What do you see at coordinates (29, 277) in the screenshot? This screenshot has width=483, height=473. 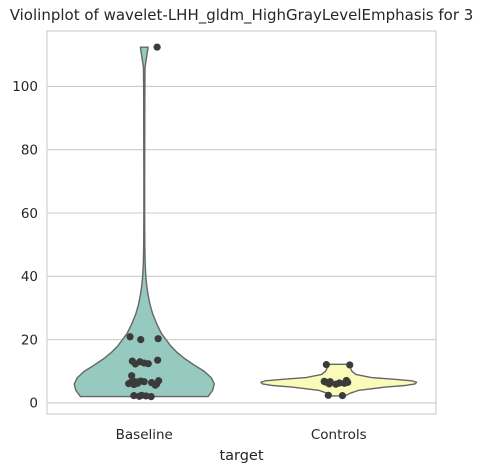 I see `y-tick-label: 40` at bounding box center [29, 277].